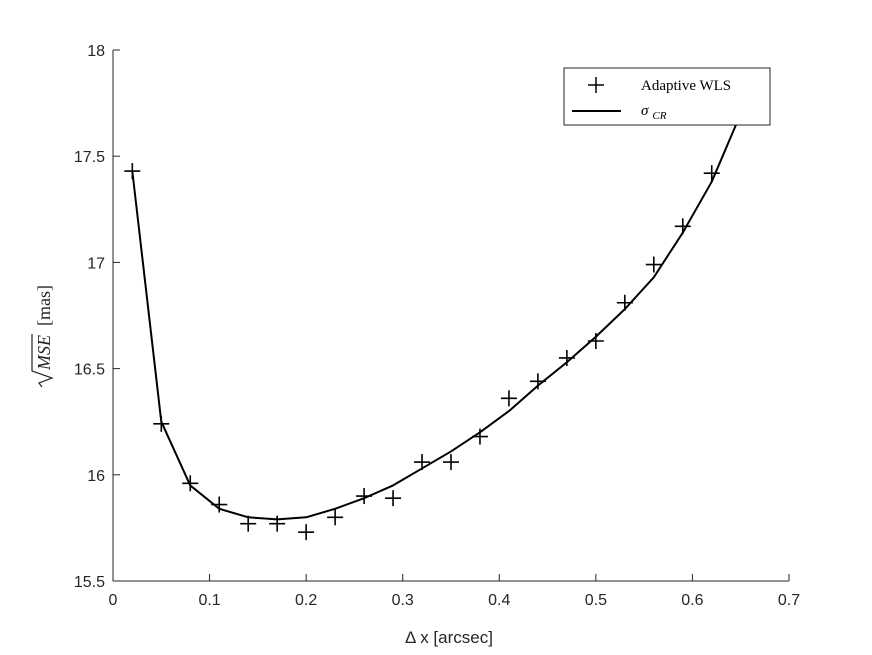  I want to click on y-axis-label-unit: [mas], so click(44, 305).